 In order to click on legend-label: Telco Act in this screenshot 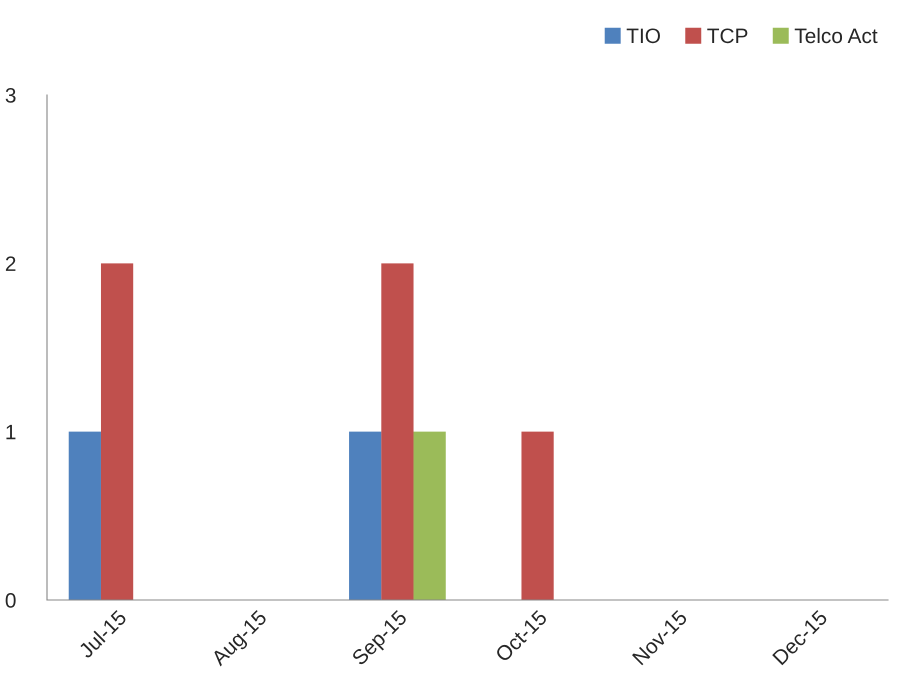, I will do `click(836, 36)`.